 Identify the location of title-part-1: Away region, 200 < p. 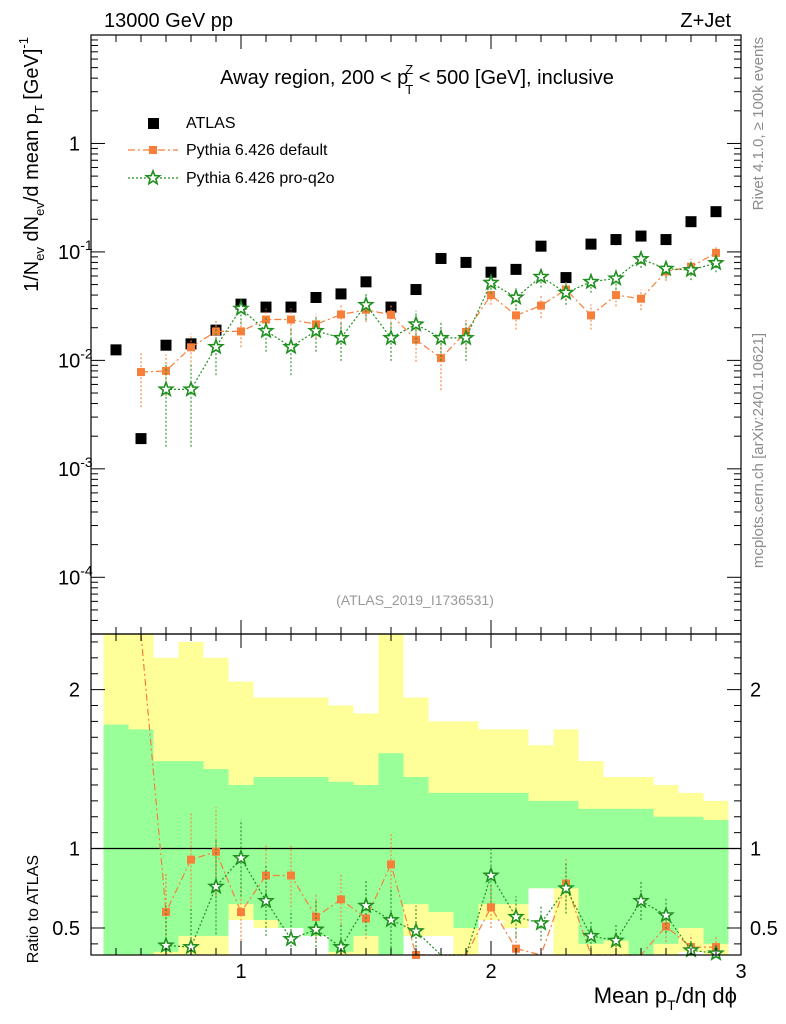
(314, 78).